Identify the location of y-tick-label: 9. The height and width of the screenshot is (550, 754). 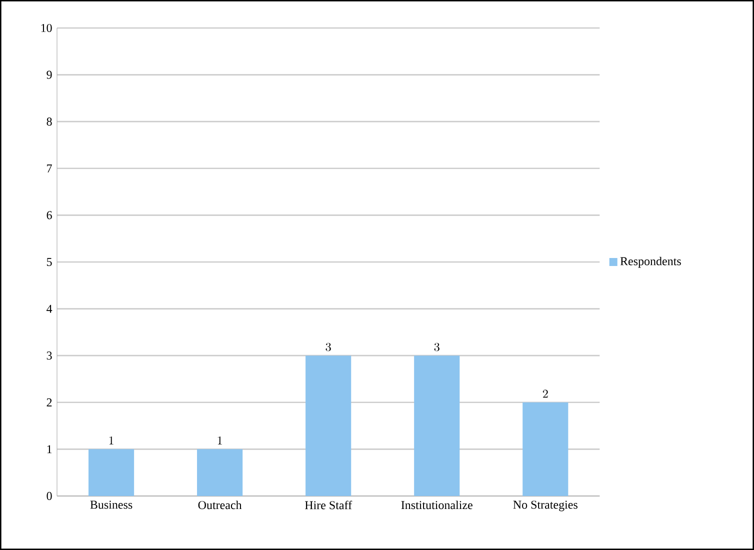
(49, 74).